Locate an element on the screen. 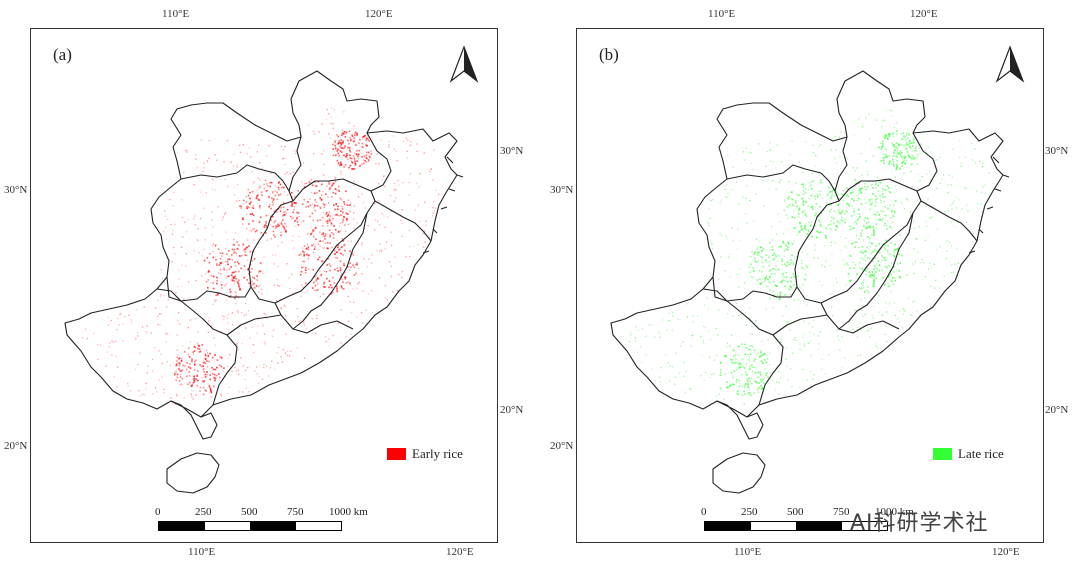 The image size is (1080, 567). tick-right-20n-a: 20°N is located at coordinates (512, 410).